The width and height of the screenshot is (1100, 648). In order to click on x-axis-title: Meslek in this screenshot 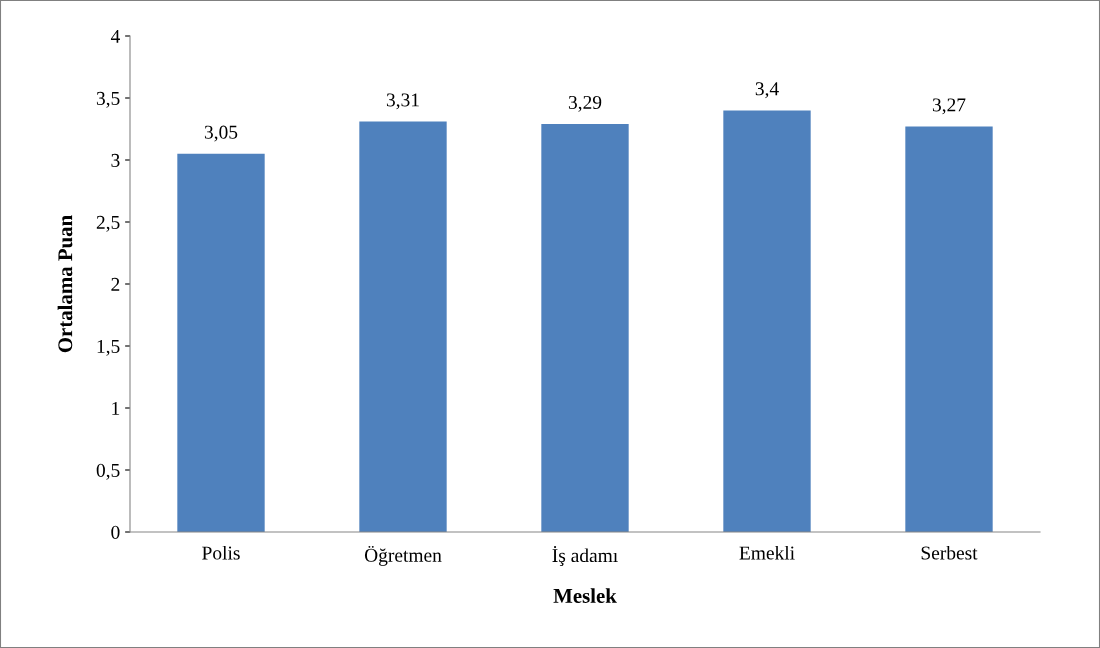, I will do `click(585, 595)`.